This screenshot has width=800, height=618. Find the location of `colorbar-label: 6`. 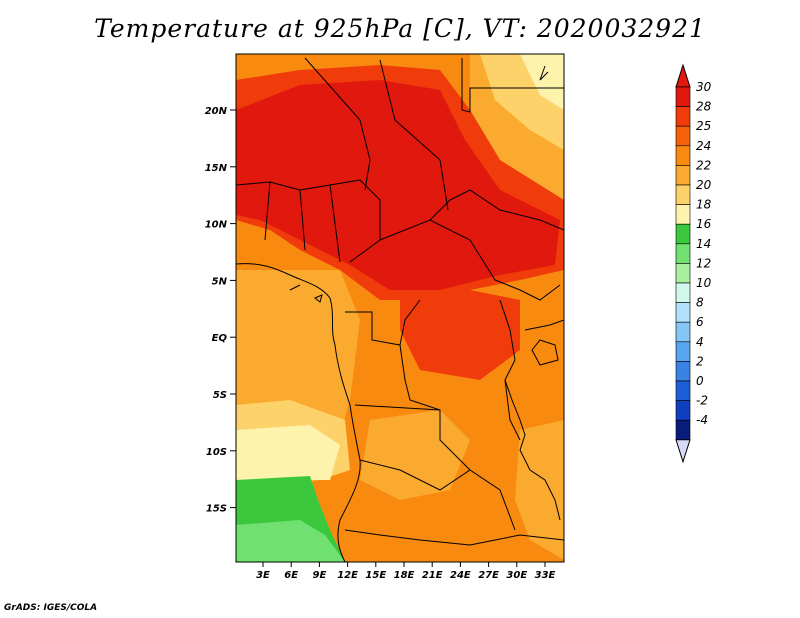

colorbar-label: 6 is located at coordinates (700, 322).